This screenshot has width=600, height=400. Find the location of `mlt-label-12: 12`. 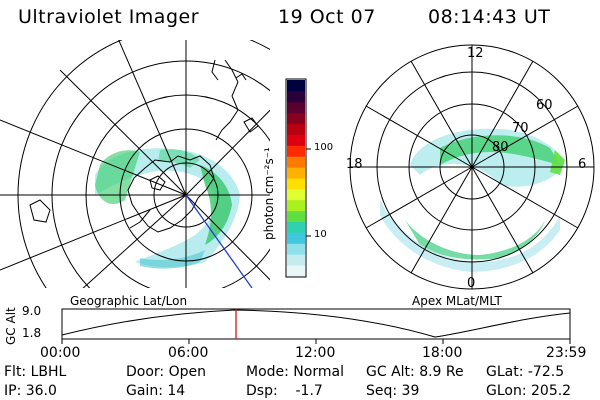

mlt-label-12: 12 is located at coordinates (475, 53).